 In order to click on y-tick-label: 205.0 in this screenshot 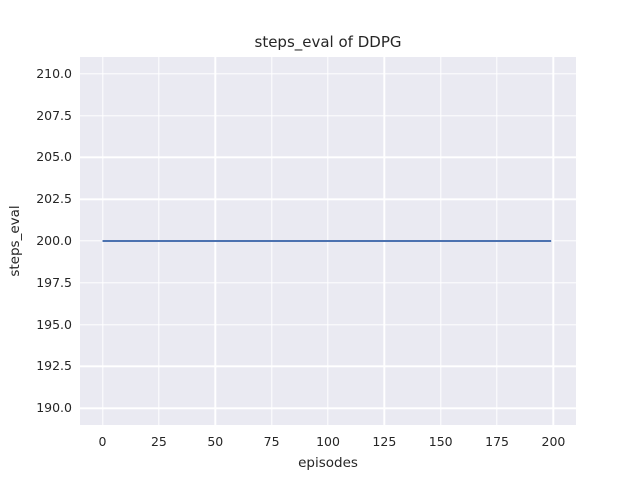, I will do `click(54, 157)`.